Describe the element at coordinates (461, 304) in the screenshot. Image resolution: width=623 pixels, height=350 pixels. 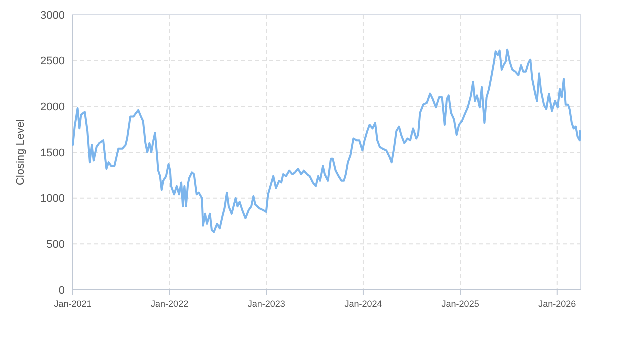
I see `x-tick-label: Jan-2025` at that location.